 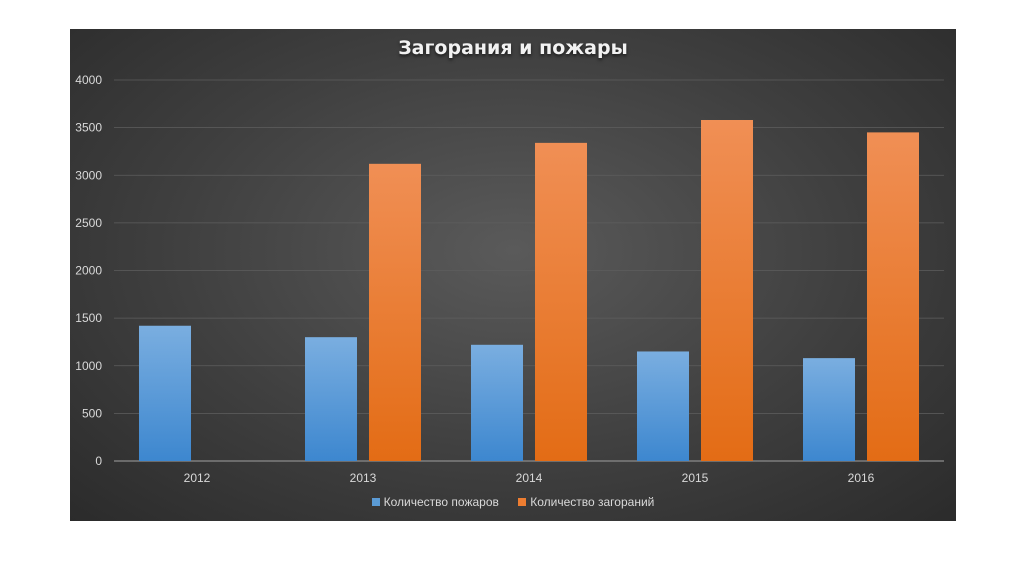 What do you see at coordinates (363, 478) in the screenshot?
I see `x-tick-label: 2013` at bounding box center [363, 478].